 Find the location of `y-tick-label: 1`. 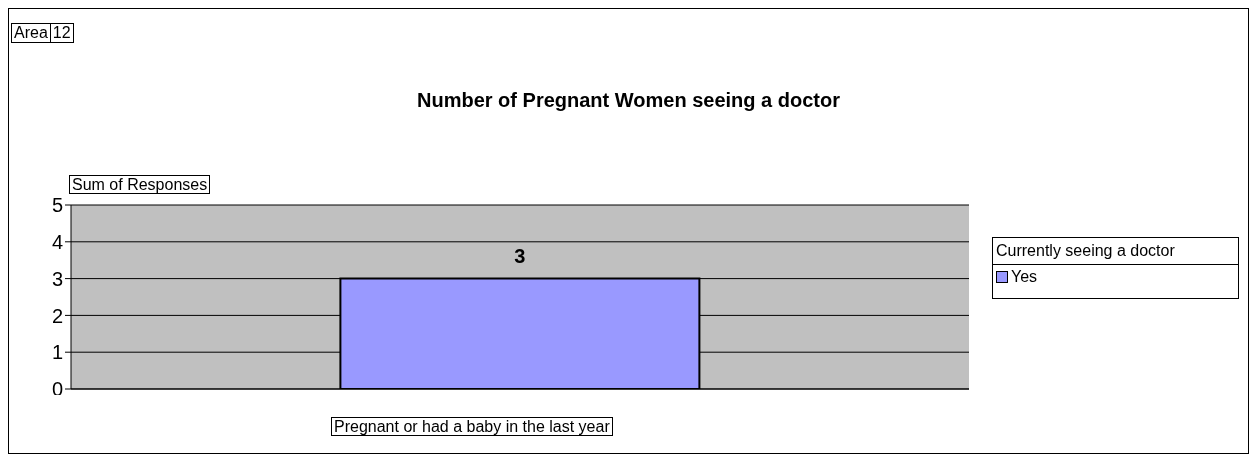

y-tick-label: 1 is located at coordinates (57, 352).